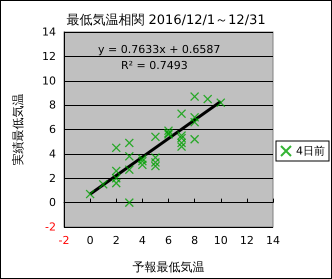  Describe the element at coordinates (154, 65) in the screenshot. I see `annotation: R² = 0.7493` at that location.